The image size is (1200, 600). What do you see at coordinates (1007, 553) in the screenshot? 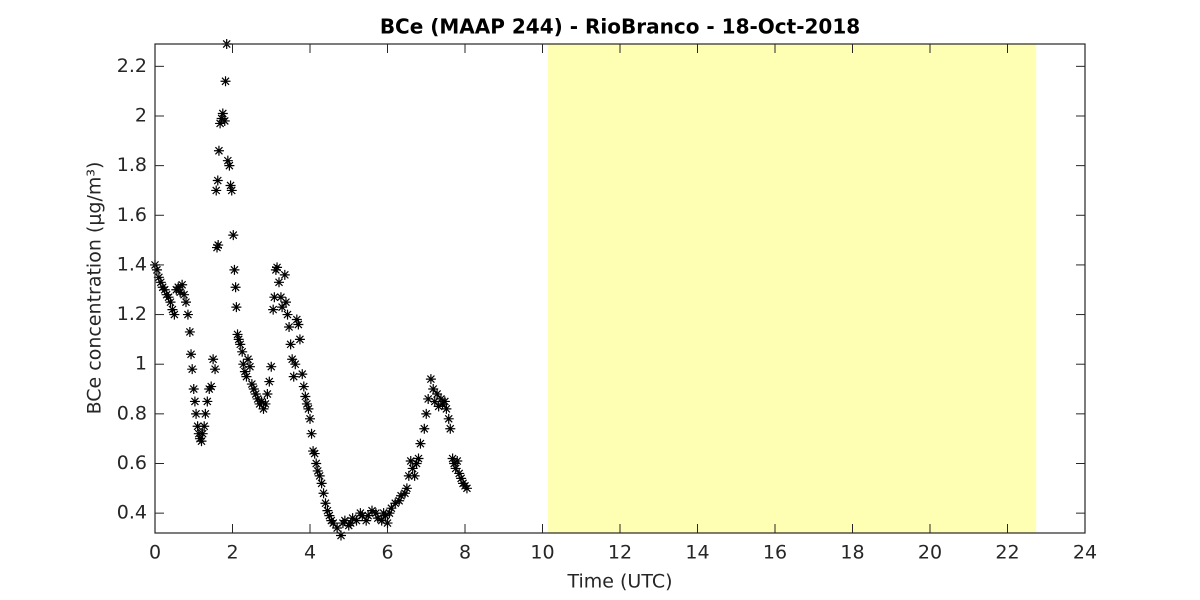
I see `x-tick-label: 22` at bounding box center [1007, 553].